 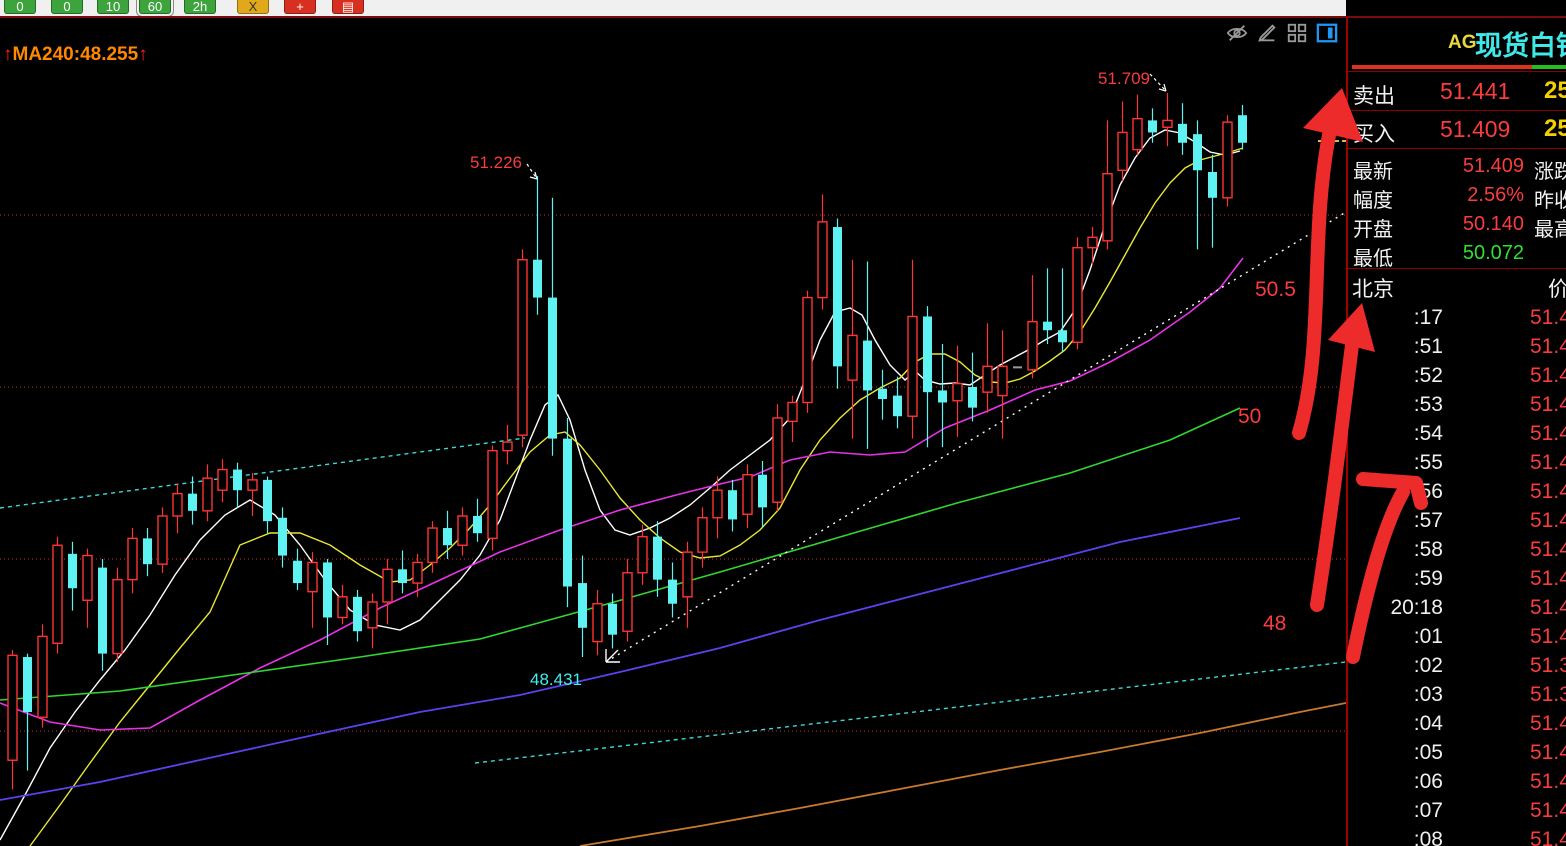 What do you see at coordinates (1162, 87) in the screenshot?
I see `annotation-pointer-head` at bounding box center [1162, 87].